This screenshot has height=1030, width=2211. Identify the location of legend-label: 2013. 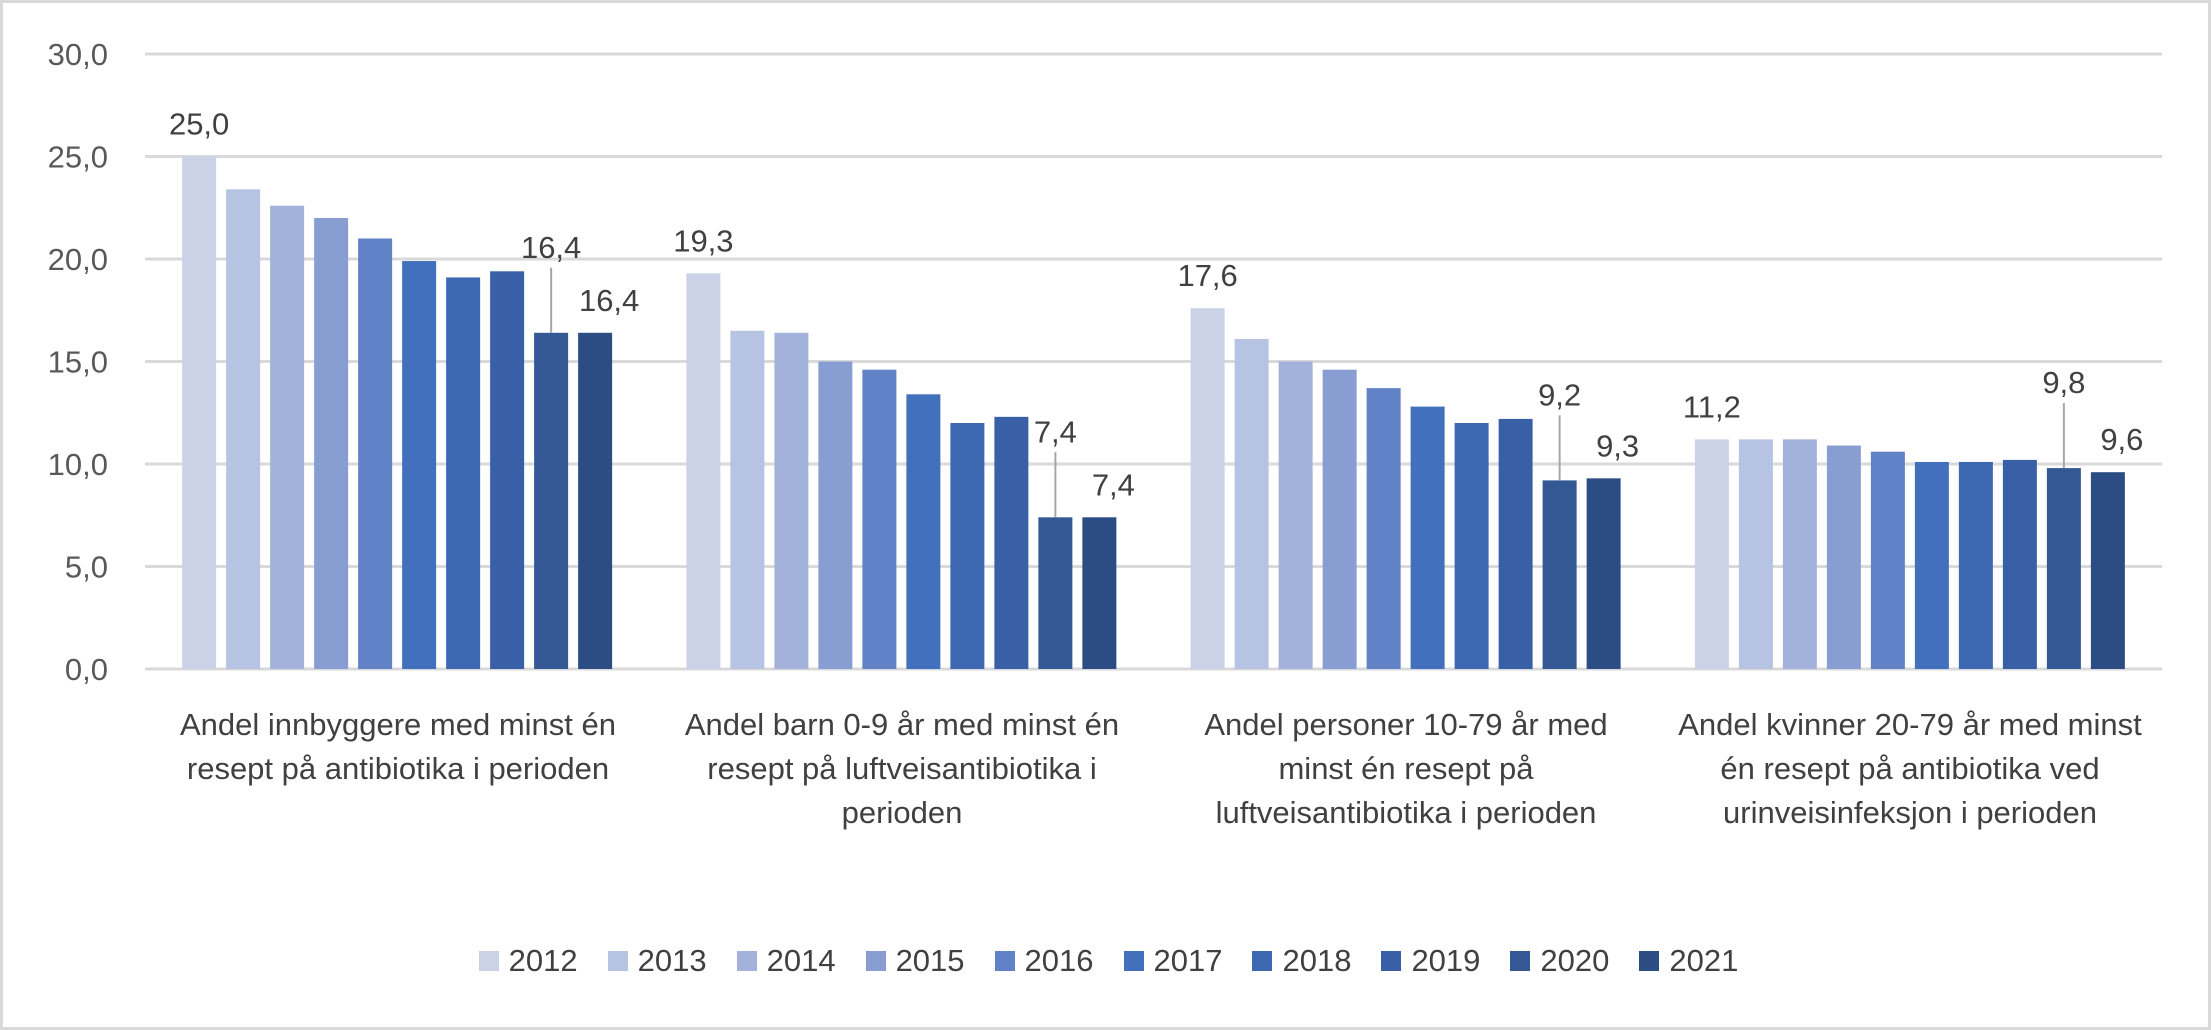
(672, 960).